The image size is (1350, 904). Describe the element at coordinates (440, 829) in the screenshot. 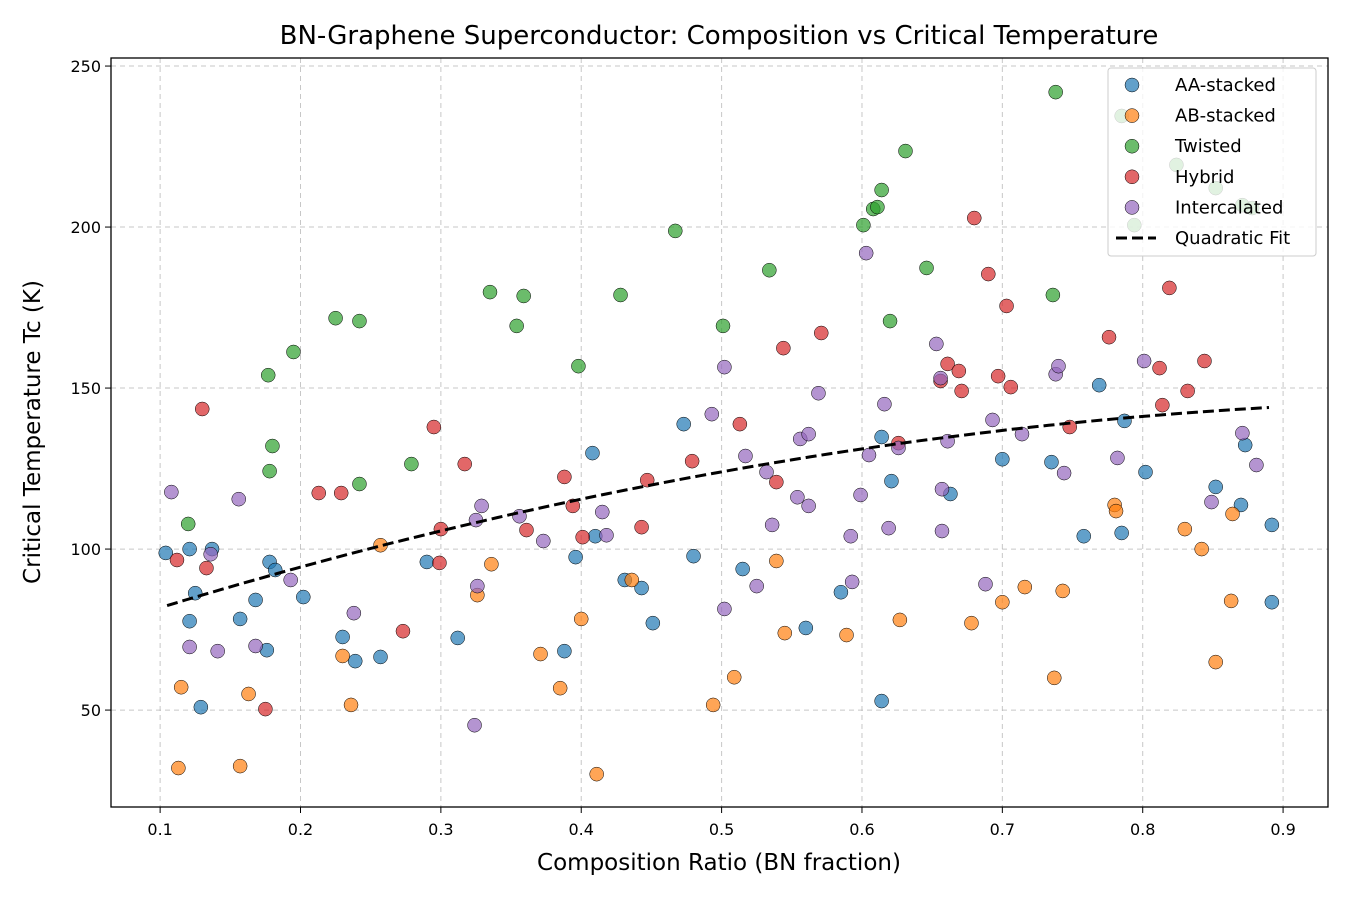

I see `x-tick-label: 0.3` at that location.